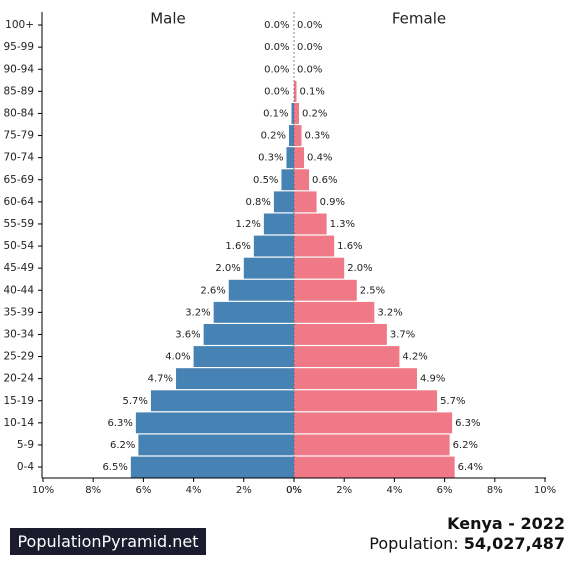 Image resolution: width=575 pixels, height=581 pixels. What do you see at coordinates (294, 490) in the screenshot?
I see `x-tick-label: 0%` at bounding box center [294, 490].